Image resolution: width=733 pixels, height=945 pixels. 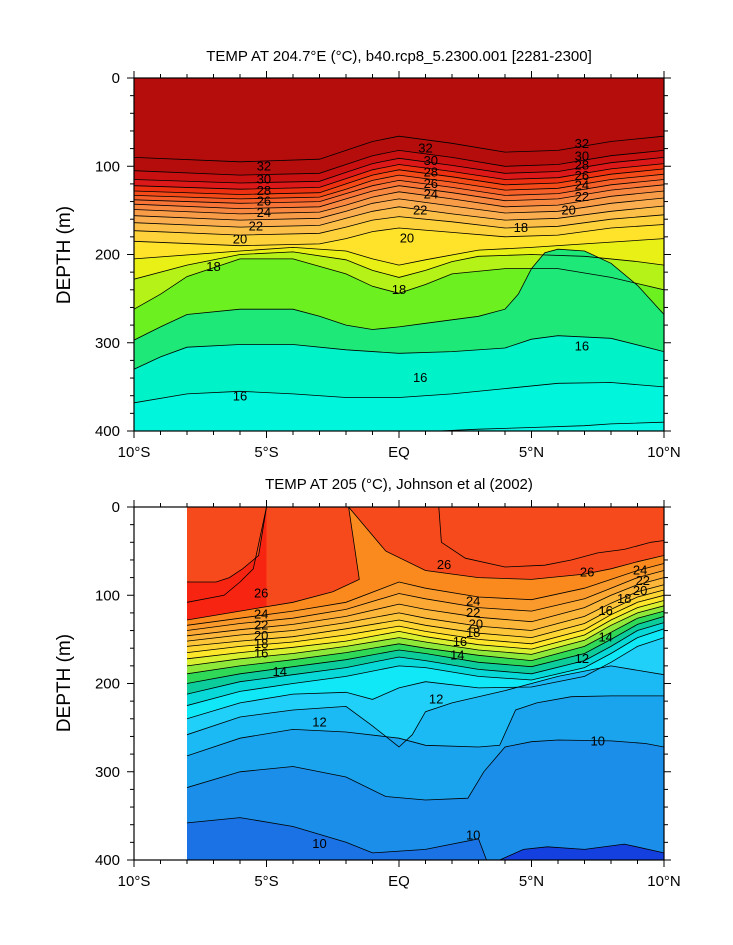 I want to click on x-tick-label: 5°N, so click(x=531, y=881).